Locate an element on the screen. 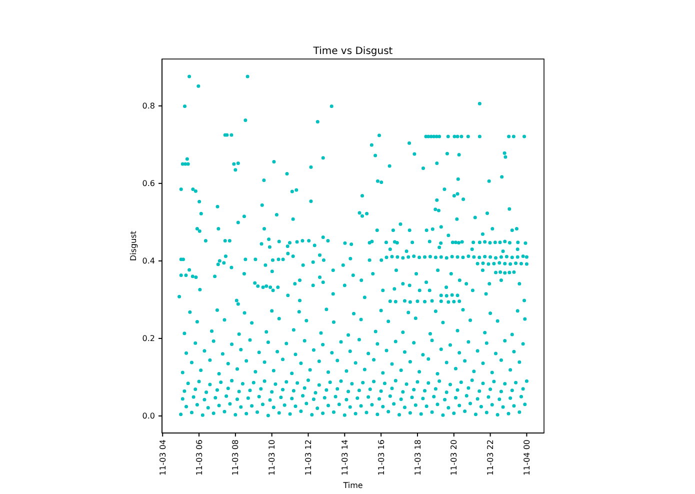 The width and height of the screenshot is (695, 494). x-tick-label: 11-03 16 is located at coordinates (381, 458).